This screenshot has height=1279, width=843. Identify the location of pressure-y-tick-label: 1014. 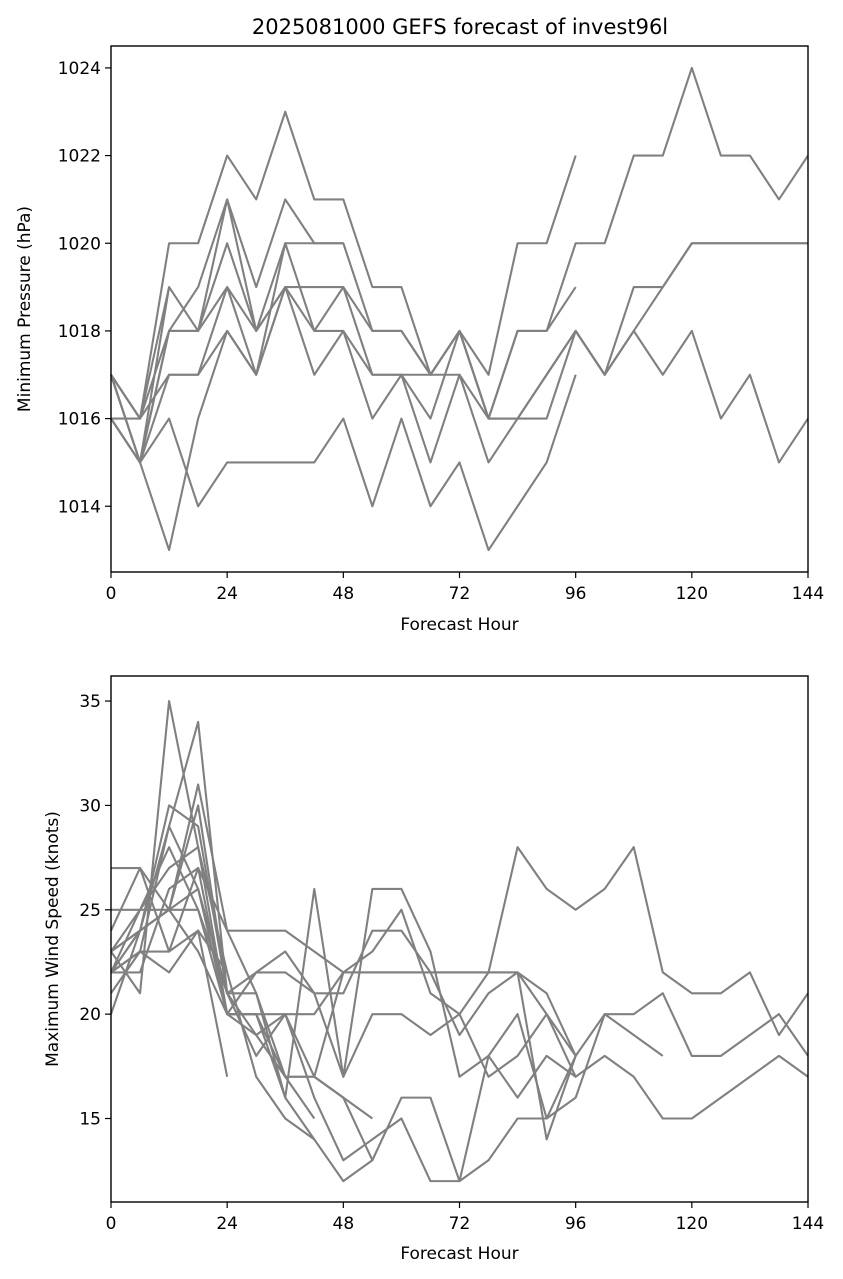
(79, 507).